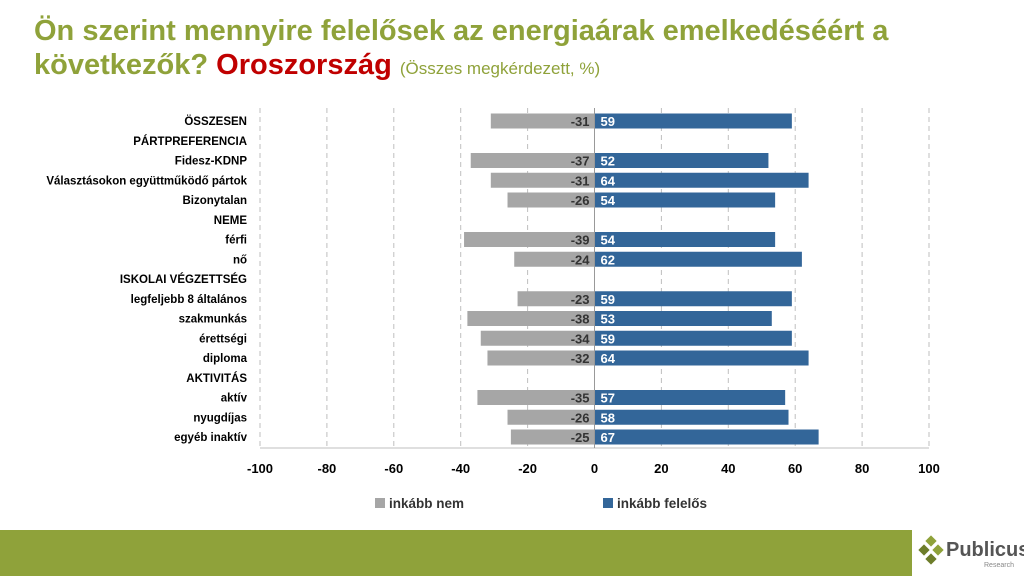  Describe the element at coordinates (608, 437) in the screenshot. I see `data-label: 67` at that location.